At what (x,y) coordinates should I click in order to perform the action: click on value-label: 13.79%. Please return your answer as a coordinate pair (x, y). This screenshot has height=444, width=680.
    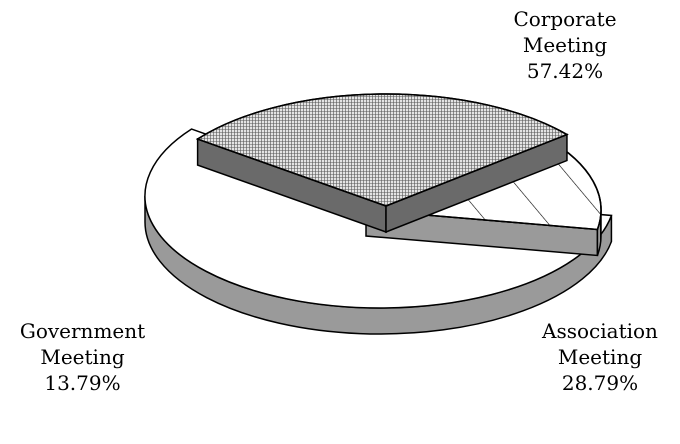
    Looking at the image, I should click on (82, 383).